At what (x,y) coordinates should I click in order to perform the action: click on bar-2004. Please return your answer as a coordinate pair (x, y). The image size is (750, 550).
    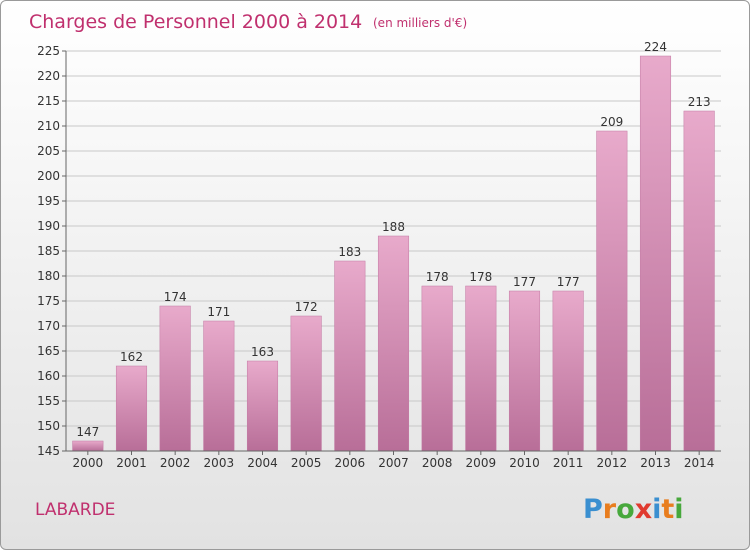
    Looking at the image, I should click on (262, 406).